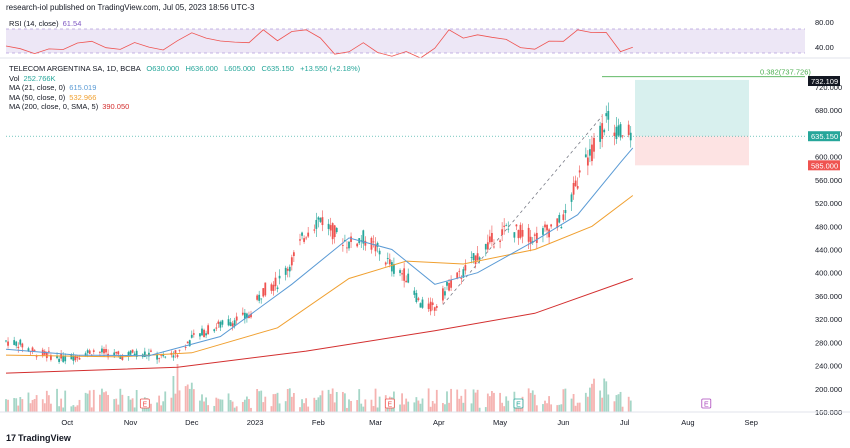 The height and width of the screenshot is (448, 850). What do you see at coordinates (522, 210) in the screenshot?
I see `trend-line` at bounding box center [522, 210].